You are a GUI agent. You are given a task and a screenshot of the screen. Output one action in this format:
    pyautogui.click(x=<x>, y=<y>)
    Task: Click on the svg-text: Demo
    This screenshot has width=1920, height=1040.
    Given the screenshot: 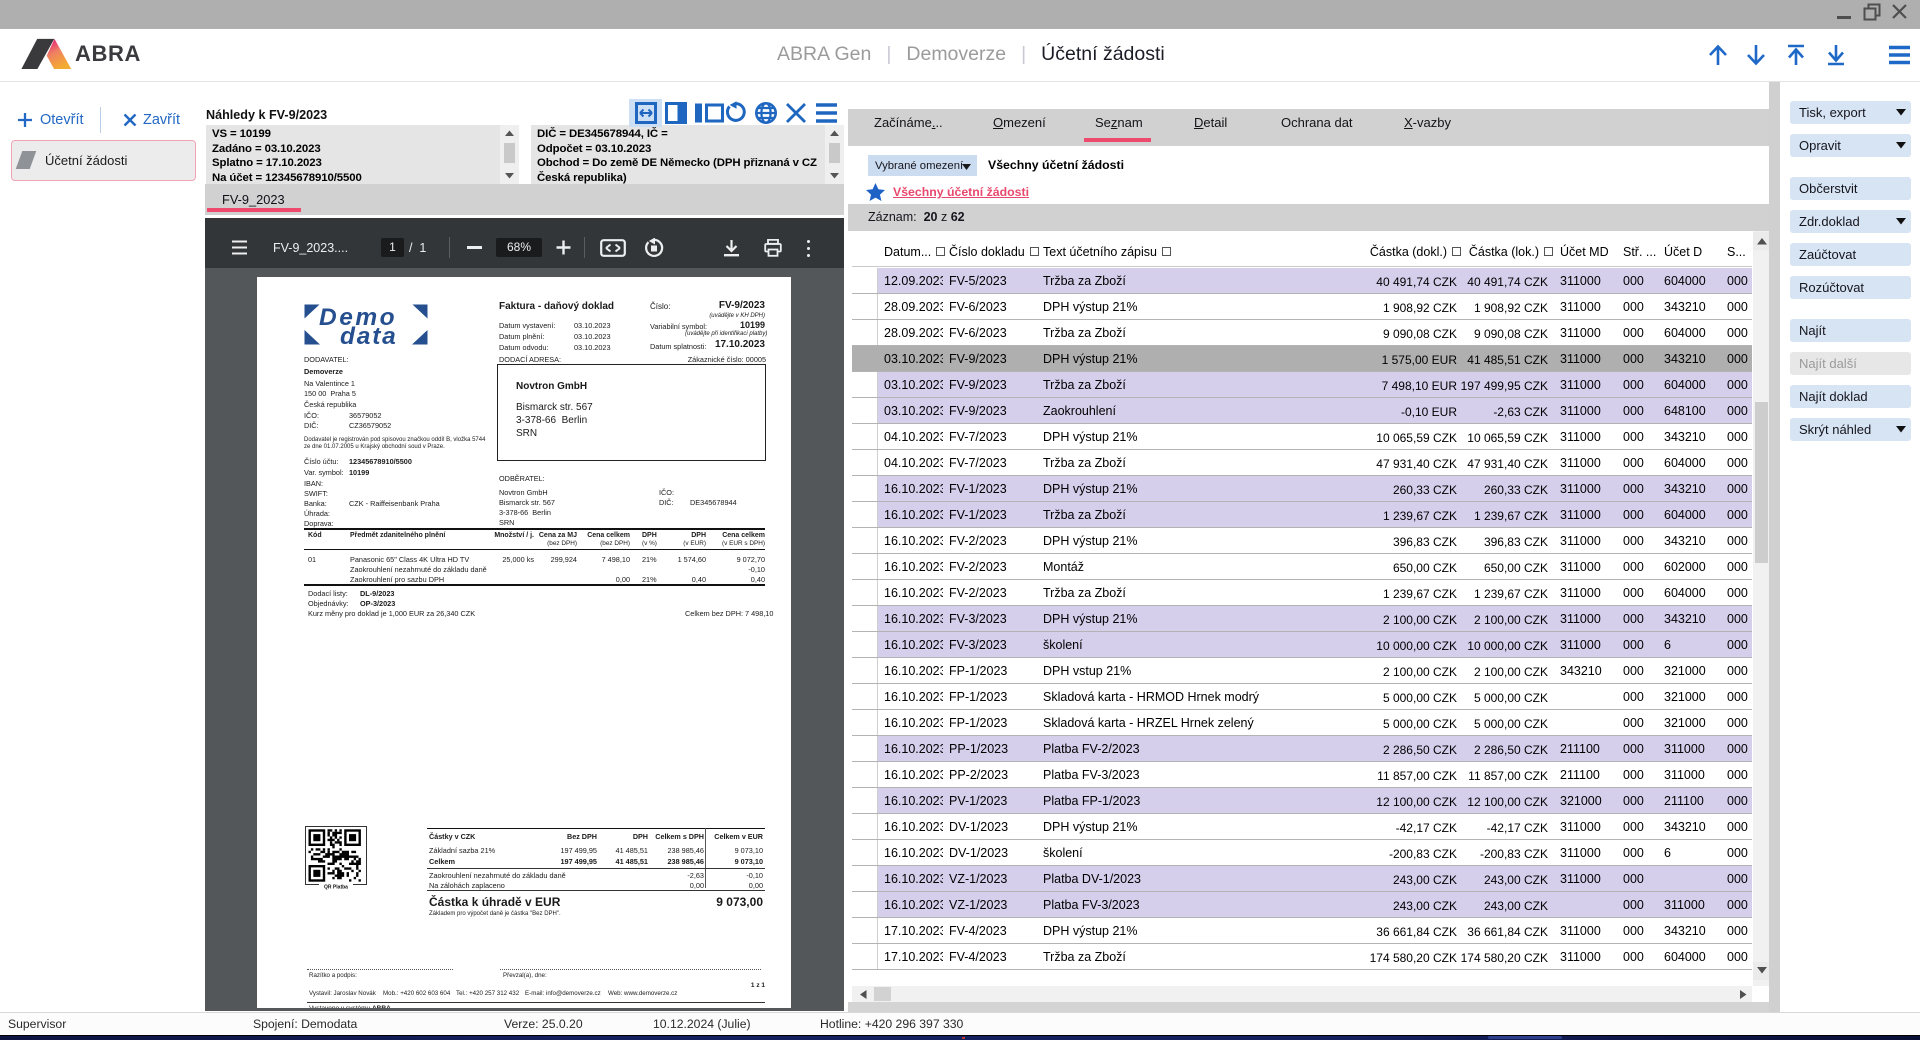 What is the action you would take?
    pyautogui.click(x=358, y=317)
    